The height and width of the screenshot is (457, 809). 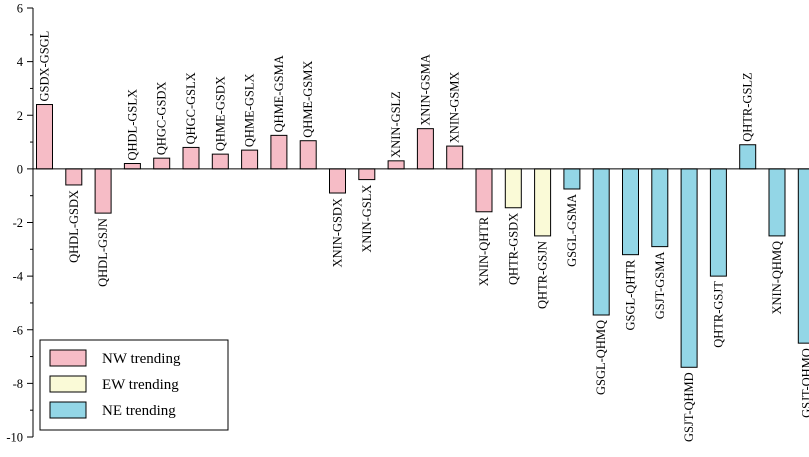 I want to click on y-tick-label: -4, so click(x=18, y=277).